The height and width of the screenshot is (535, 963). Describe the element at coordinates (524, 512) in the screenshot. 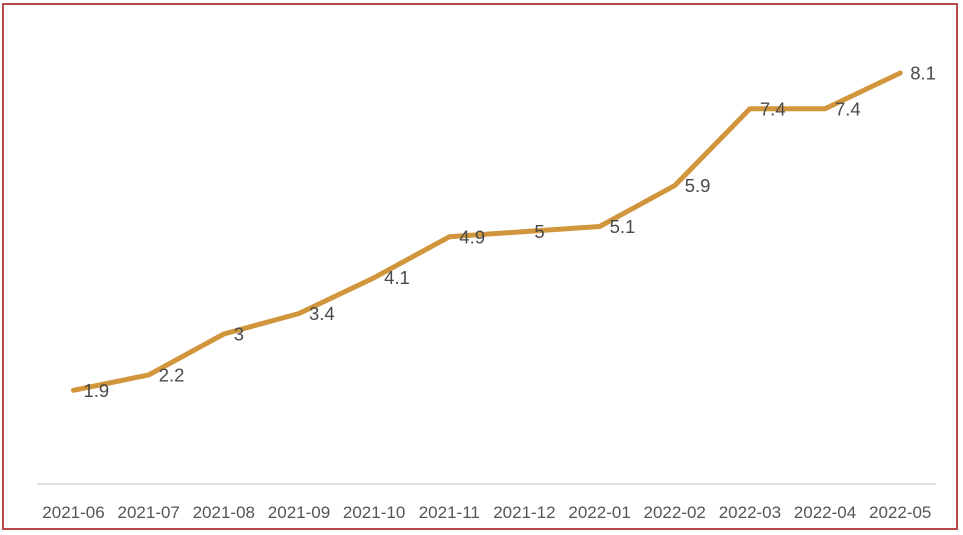

I see `x-axis-tick-label: 2021-12` at that location.